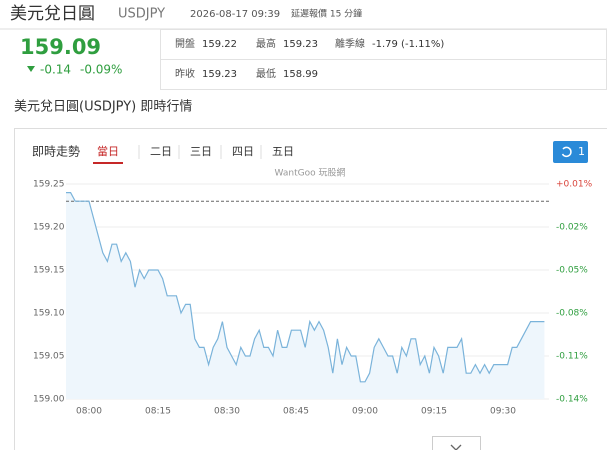  What do you see at coordinates (572, 357) in the screenshot?
I see `y2-tick-label: -0.11%` at bounding box center [572, 357].